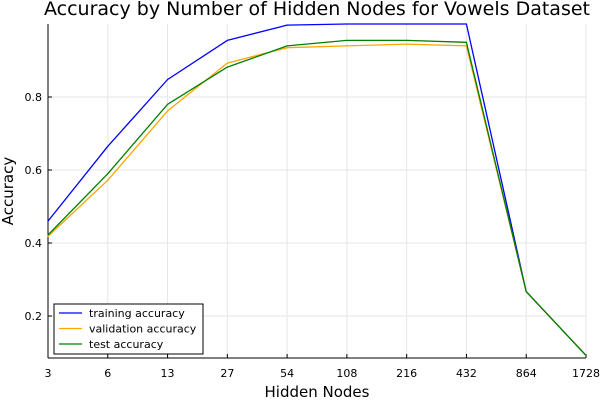  I want to click on x-tick-label: 13, so click(168, 373).